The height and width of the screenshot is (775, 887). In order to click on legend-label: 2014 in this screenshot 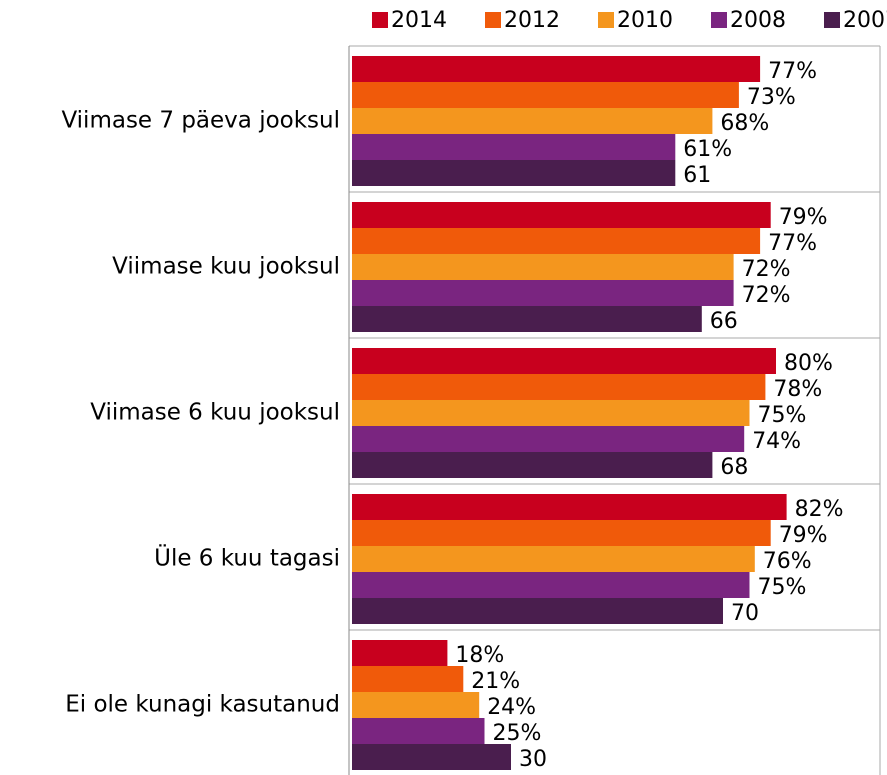, I will do `click(419, 20)`.